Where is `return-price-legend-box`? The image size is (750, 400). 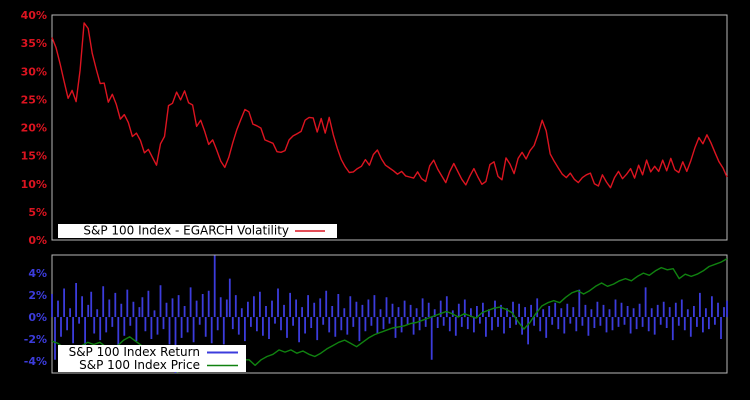
return-price-legend-box is located at coordinates (152, 358).